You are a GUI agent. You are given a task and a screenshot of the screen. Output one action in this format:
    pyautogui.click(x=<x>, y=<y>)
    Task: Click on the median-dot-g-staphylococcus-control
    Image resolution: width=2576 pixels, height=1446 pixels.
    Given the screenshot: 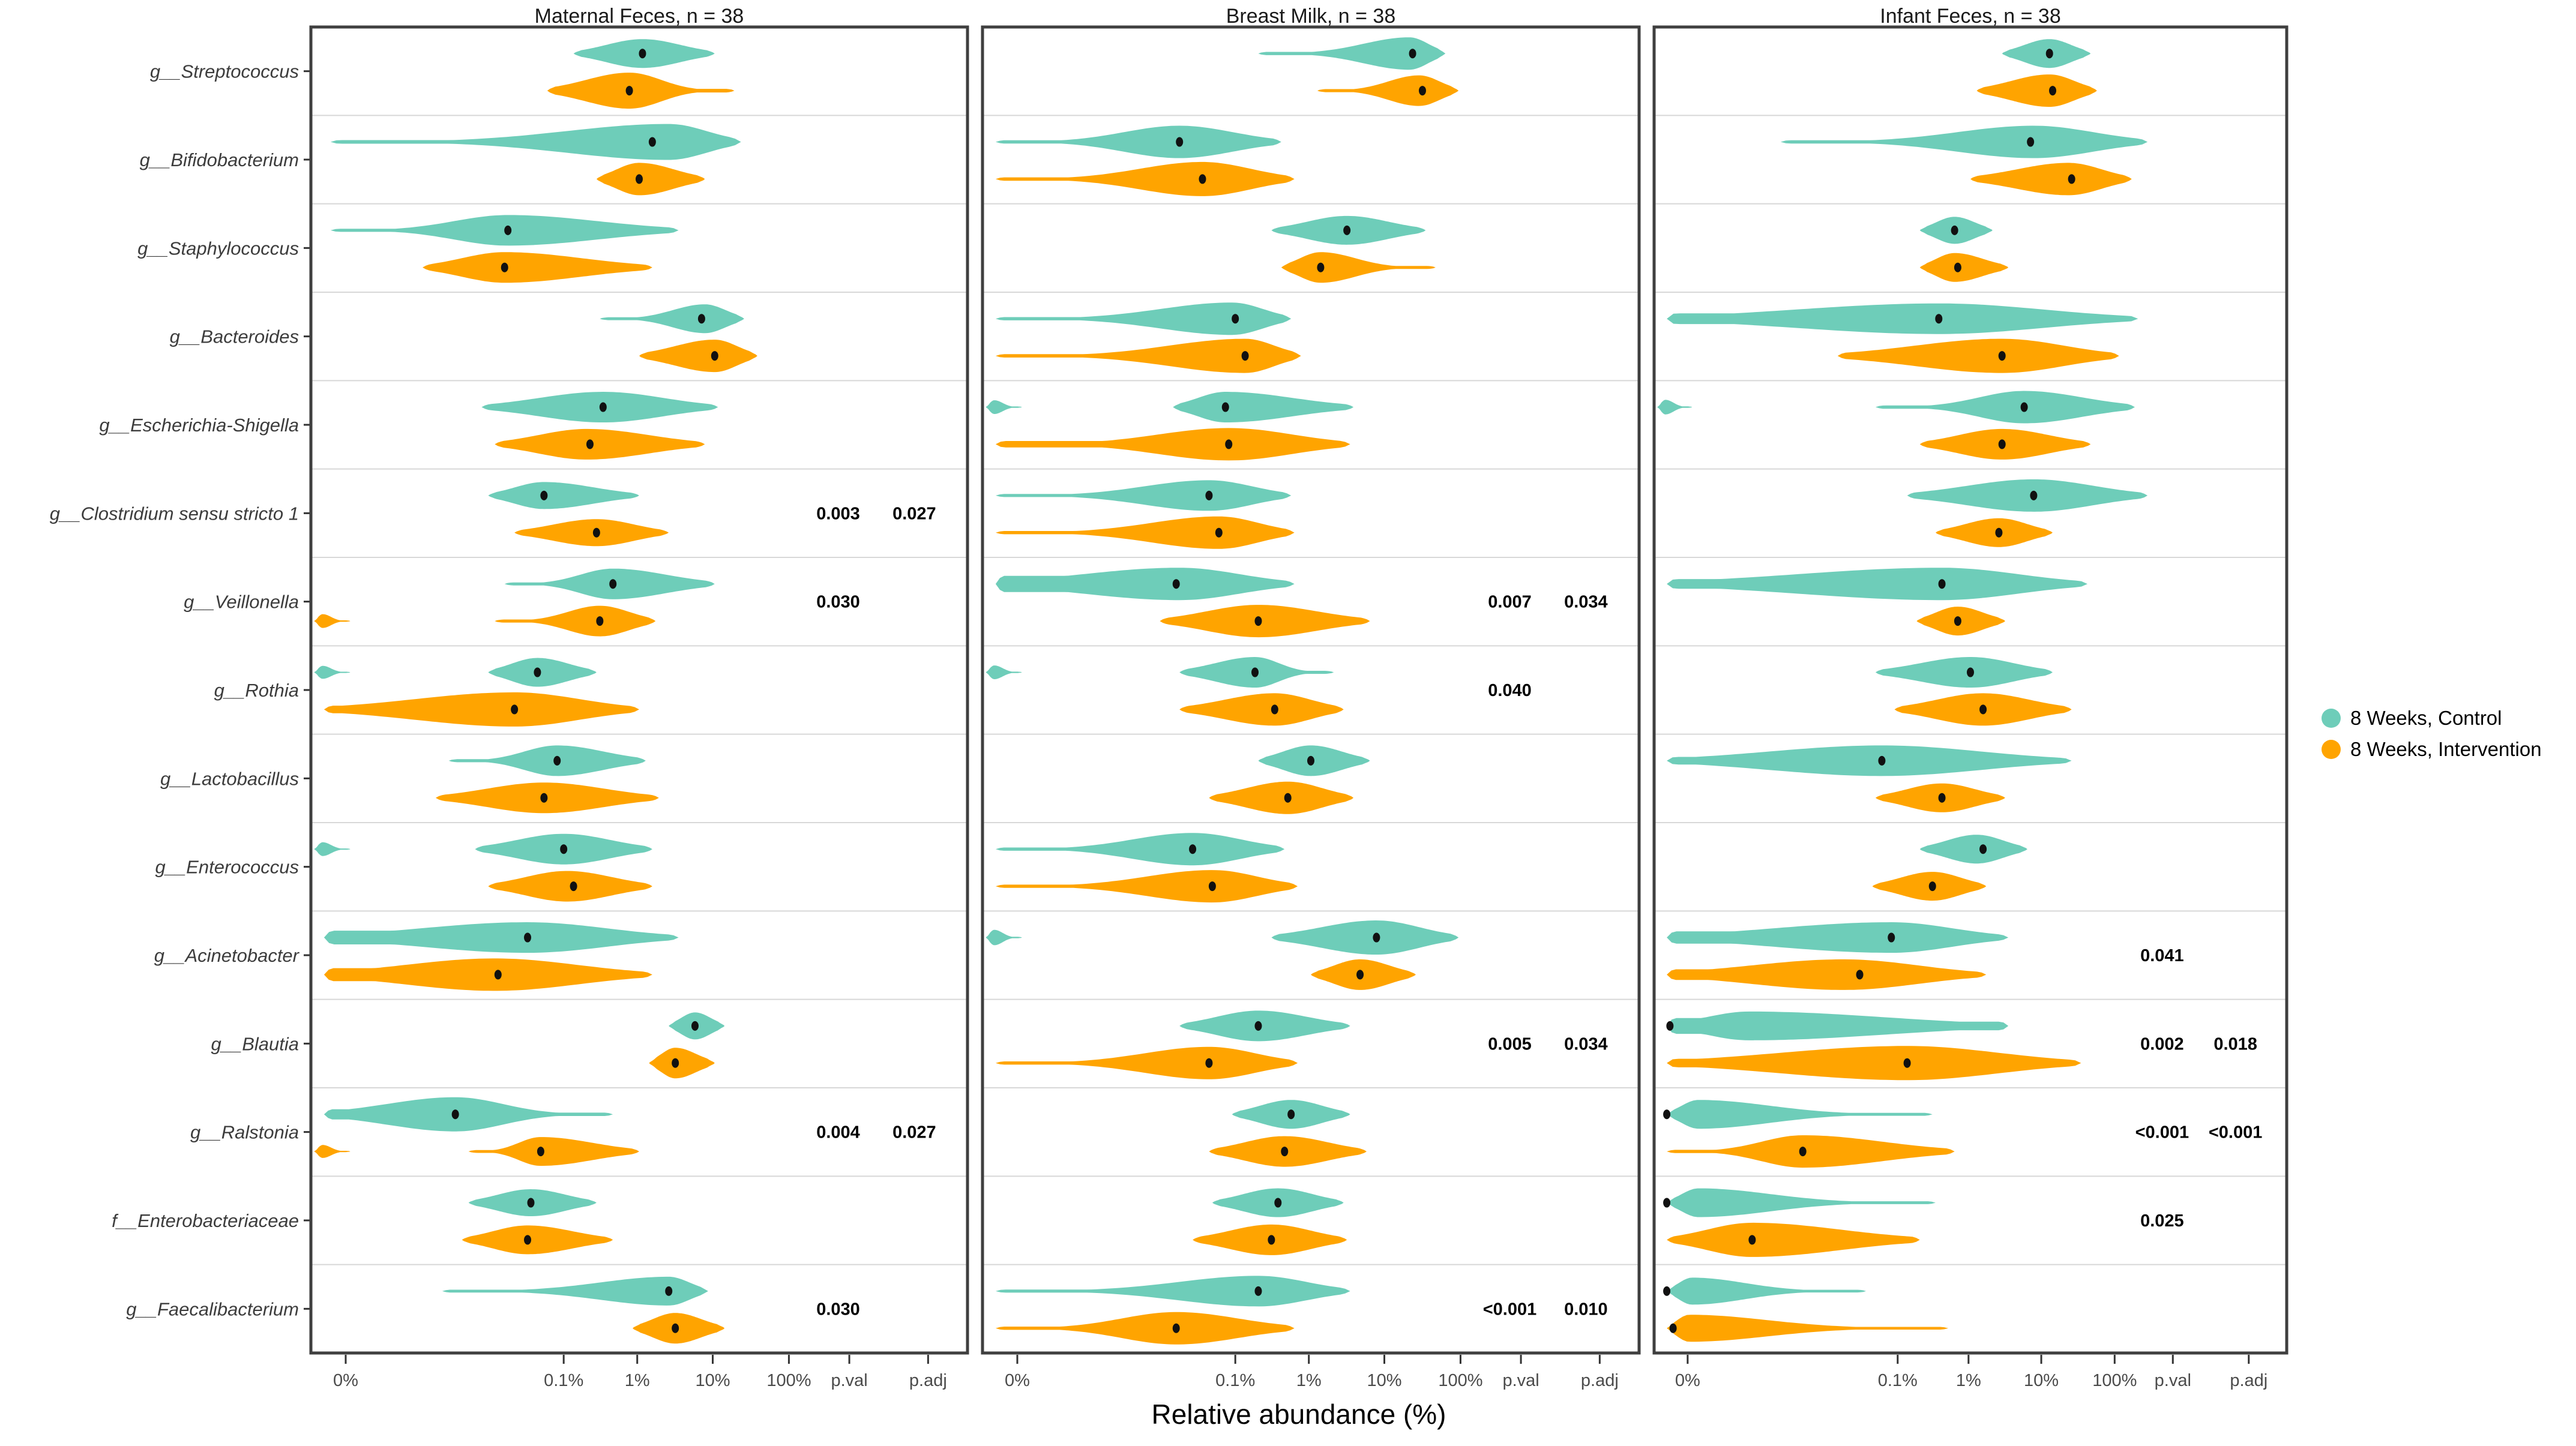 What is the action you would take?
    pyautogui.click(x=1347, y=230)
    